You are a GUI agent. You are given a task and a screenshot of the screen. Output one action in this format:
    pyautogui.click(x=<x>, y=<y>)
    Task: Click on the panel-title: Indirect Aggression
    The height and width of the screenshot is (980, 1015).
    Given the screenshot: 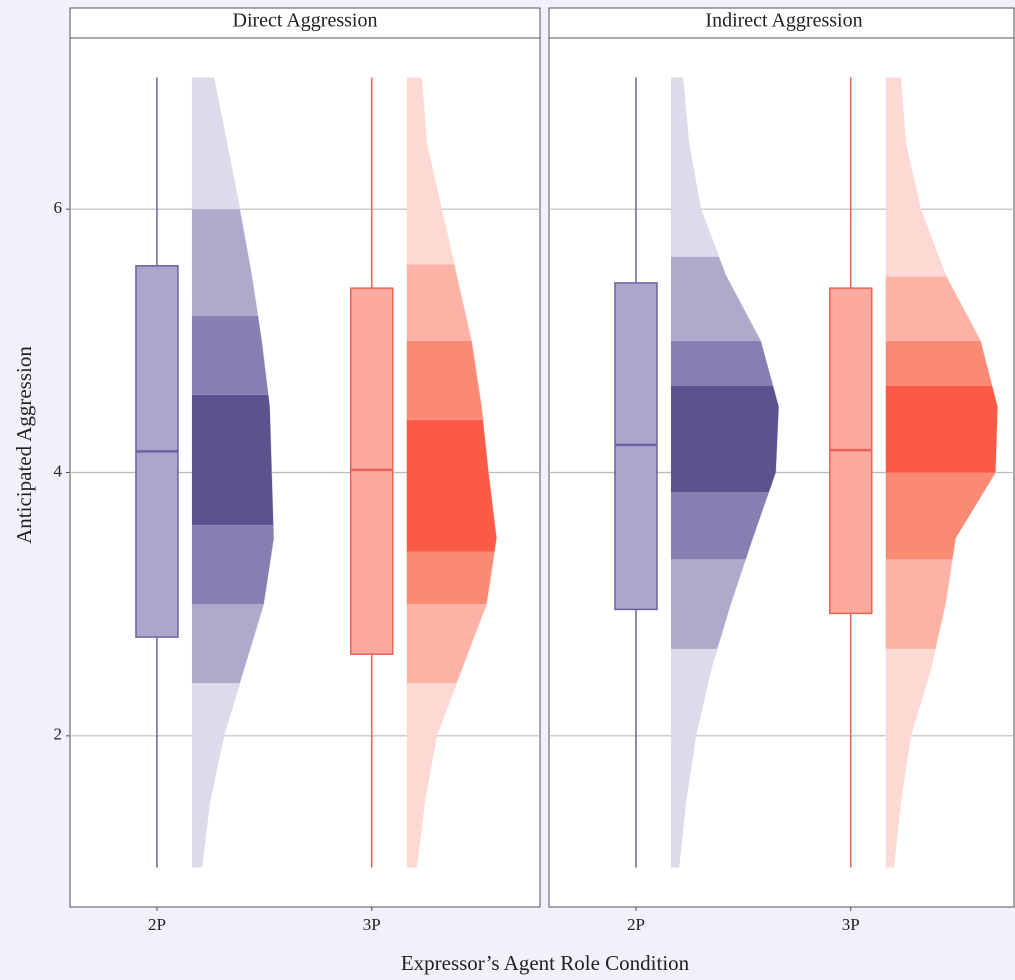 What is the action you would take?
    pyautogui.click(x=783, y=21)
    